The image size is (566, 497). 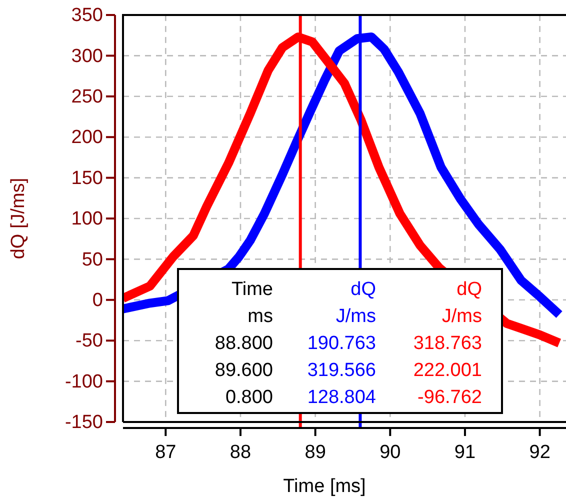 I want to click on y-tick-label: 350, so click(x=87, y=15).